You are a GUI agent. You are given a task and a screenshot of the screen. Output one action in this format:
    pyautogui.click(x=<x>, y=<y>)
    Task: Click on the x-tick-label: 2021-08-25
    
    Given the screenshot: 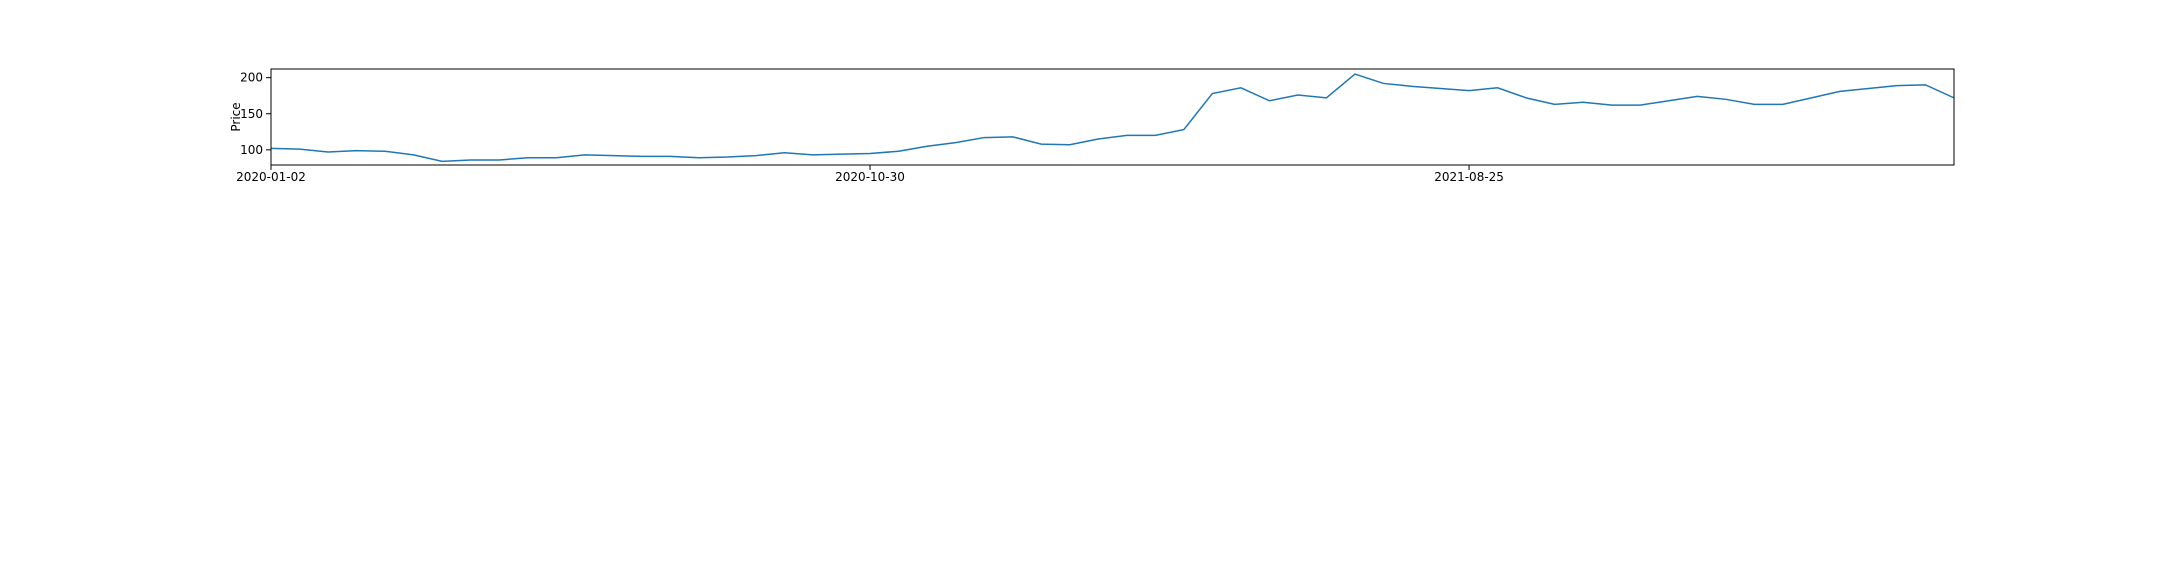 What is the action you would take?
    pyautogui.click(x=1469, y=177)
    